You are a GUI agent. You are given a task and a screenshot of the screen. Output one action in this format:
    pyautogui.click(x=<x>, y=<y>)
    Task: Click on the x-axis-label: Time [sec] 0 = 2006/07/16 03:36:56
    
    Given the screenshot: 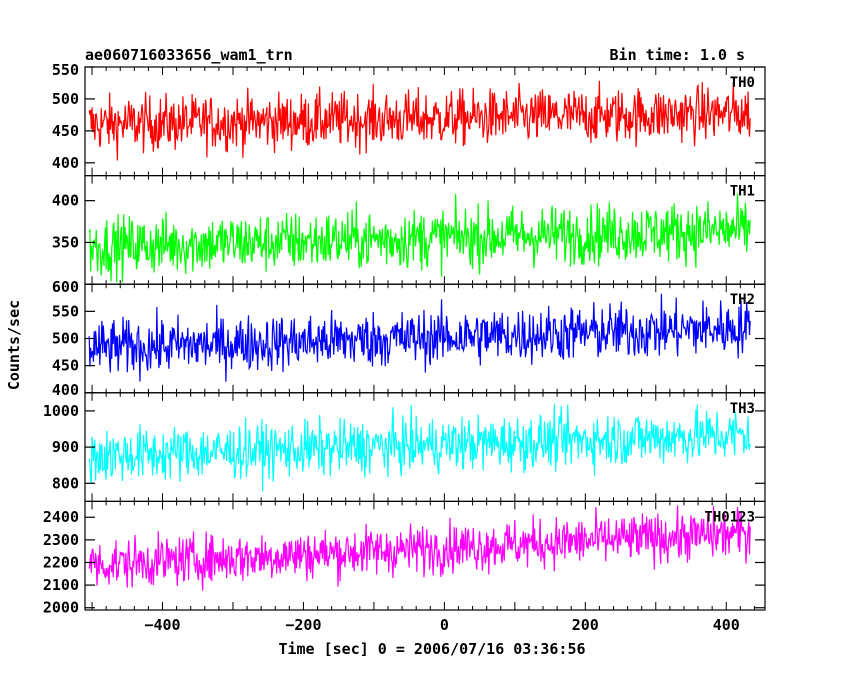 What is the action you would take?
    pyautogui.click(x=431, y=649)
    